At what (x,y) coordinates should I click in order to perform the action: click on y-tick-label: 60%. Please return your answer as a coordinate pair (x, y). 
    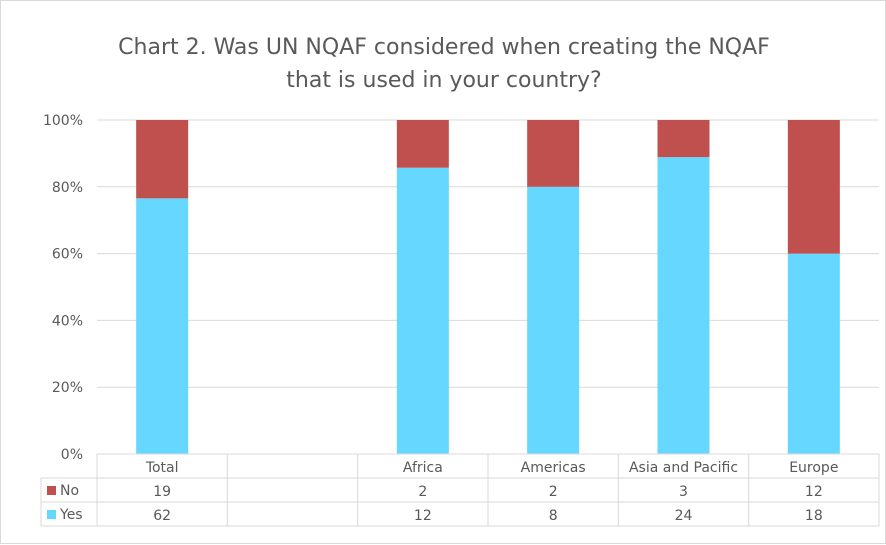
    Looking at the image, I should click on (67, 255).